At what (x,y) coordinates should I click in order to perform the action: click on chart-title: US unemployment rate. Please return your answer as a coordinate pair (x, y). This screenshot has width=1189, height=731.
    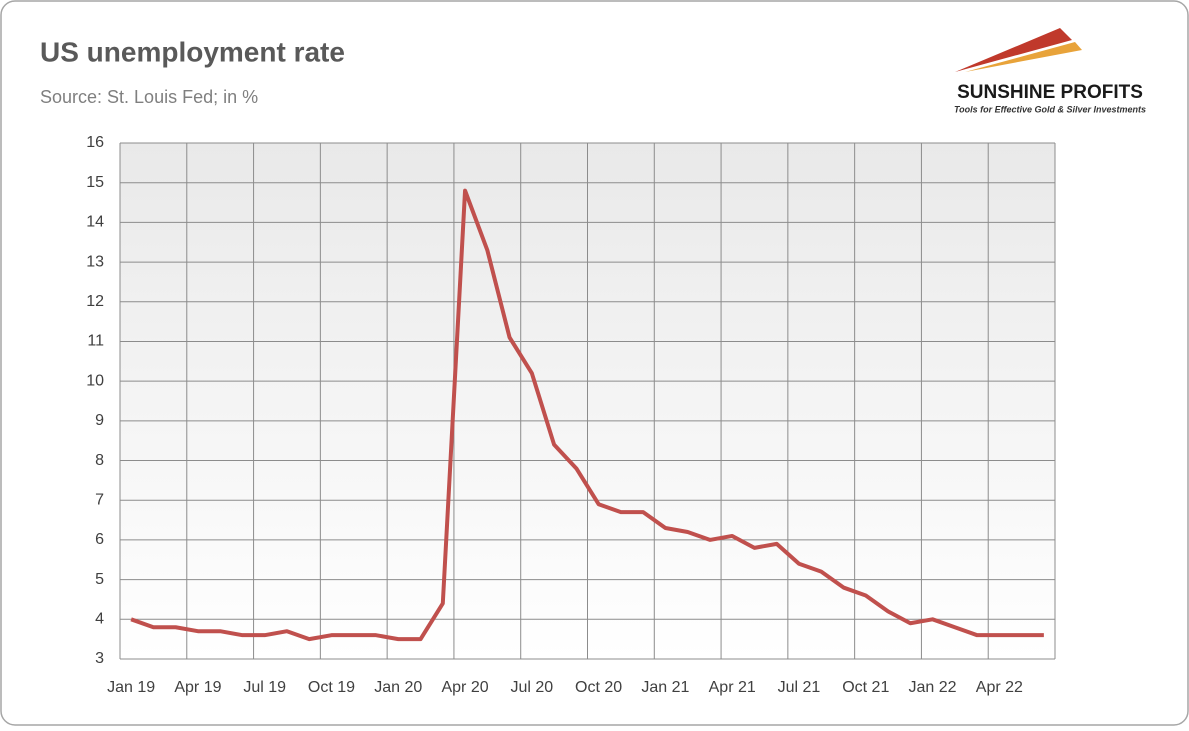
    Looking at the image, I should click on (192, 51).